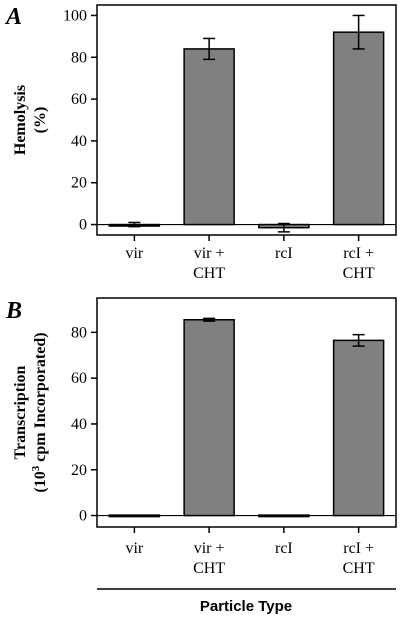 The width and height of the screenshot is (400, 617). What do you see at coordinates (36, 468) in the screenshot?
I see `y-axis-title-superscript: 3` at bounding box center [36, 468].